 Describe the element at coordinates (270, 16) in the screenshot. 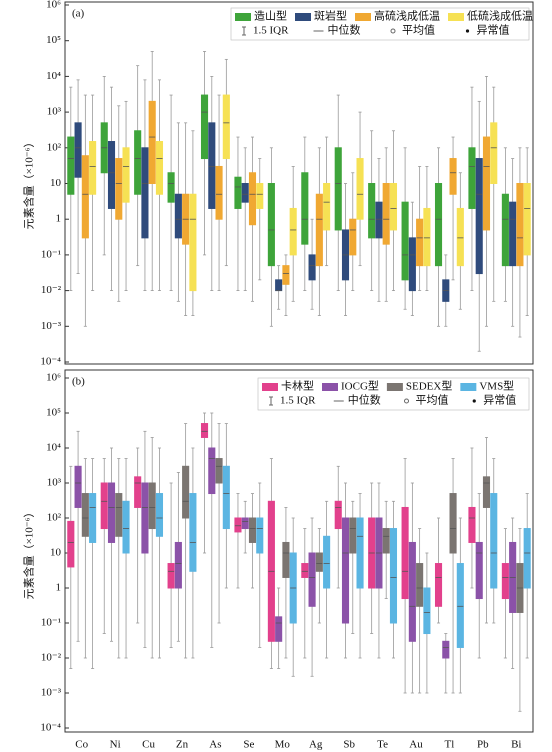

I see `legend-label: 造山型` at that location.